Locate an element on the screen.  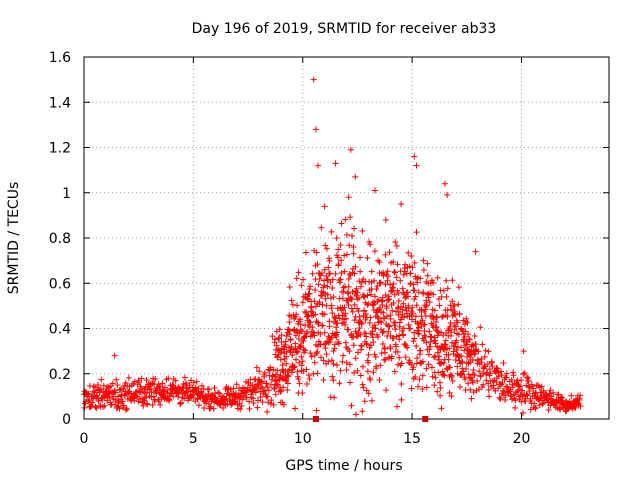
x-tick-label: 0 is located at coordinates (84, 439).